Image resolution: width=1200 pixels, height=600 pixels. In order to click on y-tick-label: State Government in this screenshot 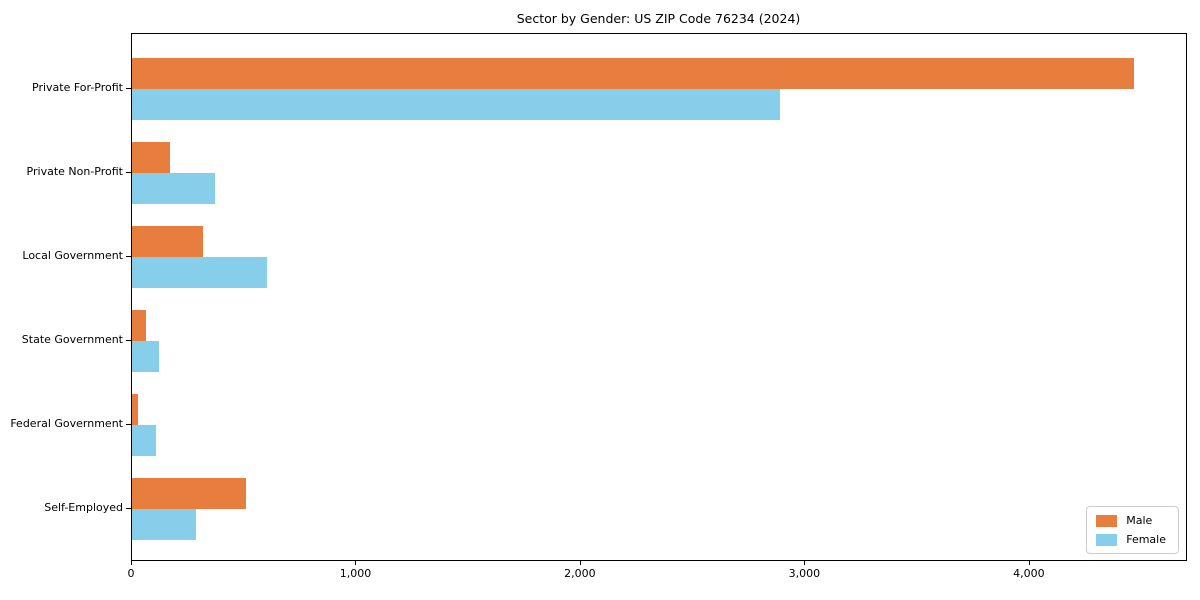, I will do `click(72, 339)`.